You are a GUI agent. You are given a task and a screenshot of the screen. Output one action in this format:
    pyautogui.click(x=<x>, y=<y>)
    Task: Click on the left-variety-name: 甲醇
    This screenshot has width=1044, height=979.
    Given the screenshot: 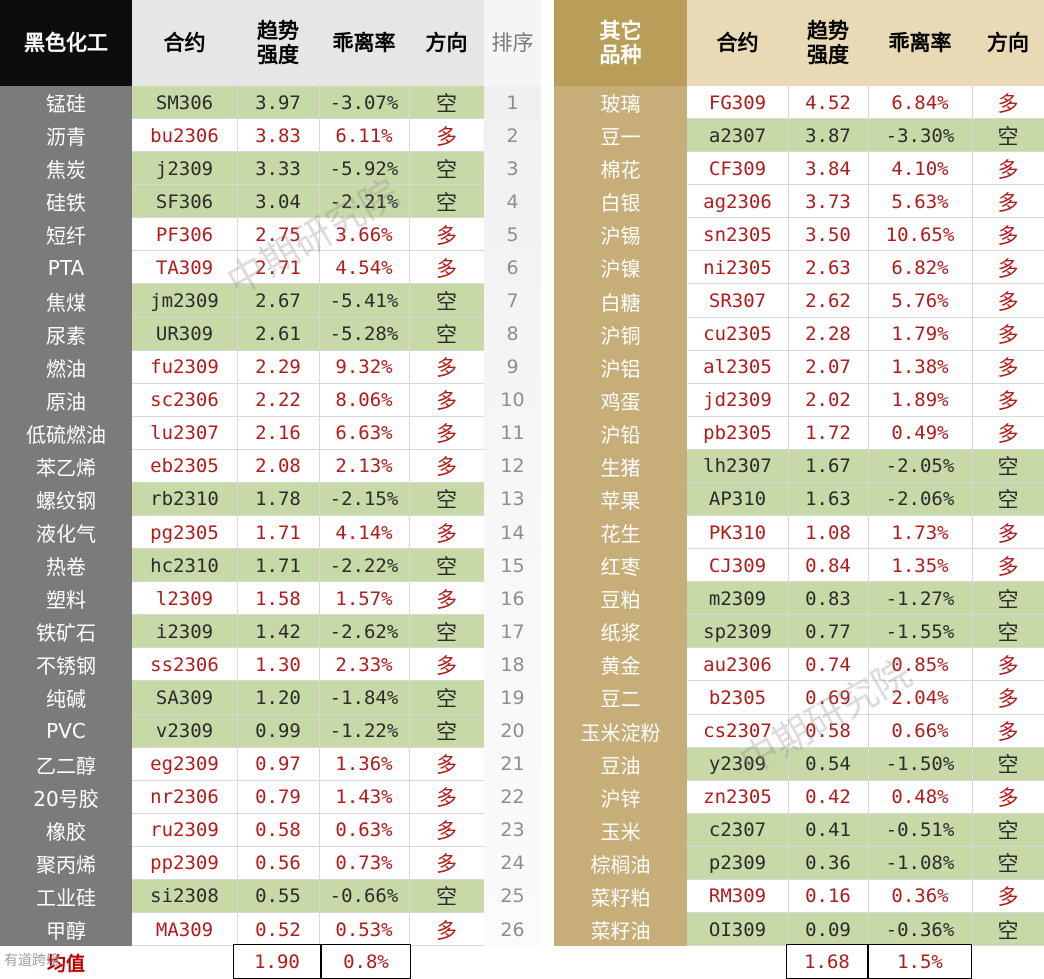 What is the action you would take?
    pyautogui.click(x=66, y=930)
    